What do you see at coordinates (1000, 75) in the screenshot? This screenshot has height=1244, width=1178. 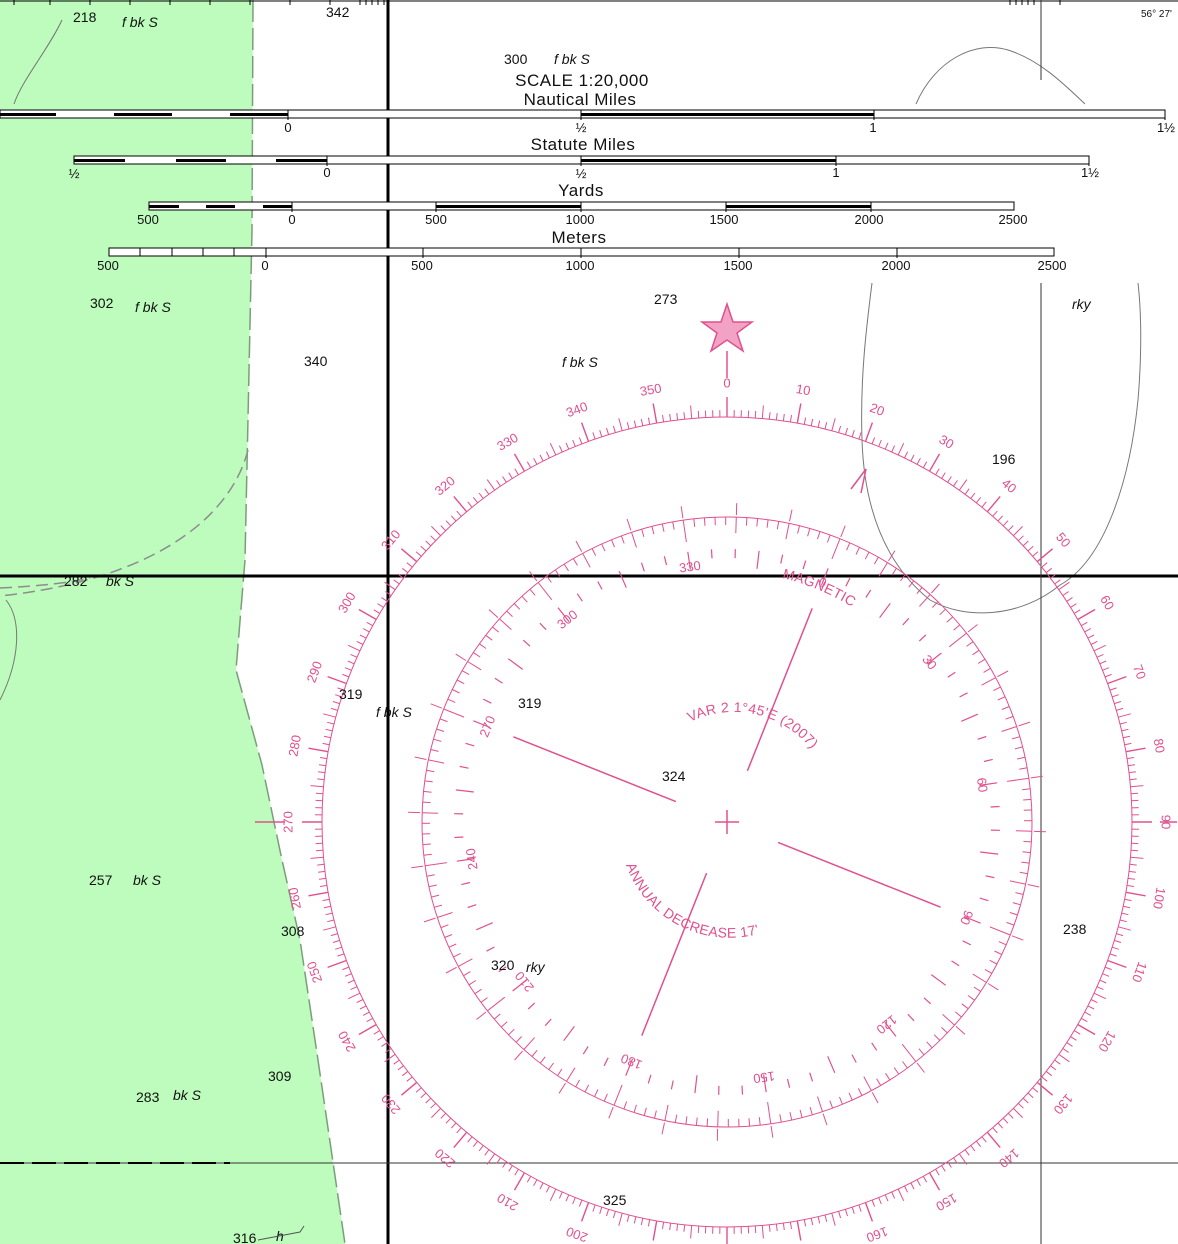 I see `contour-line-topright` at bounding box center [1000, 75].